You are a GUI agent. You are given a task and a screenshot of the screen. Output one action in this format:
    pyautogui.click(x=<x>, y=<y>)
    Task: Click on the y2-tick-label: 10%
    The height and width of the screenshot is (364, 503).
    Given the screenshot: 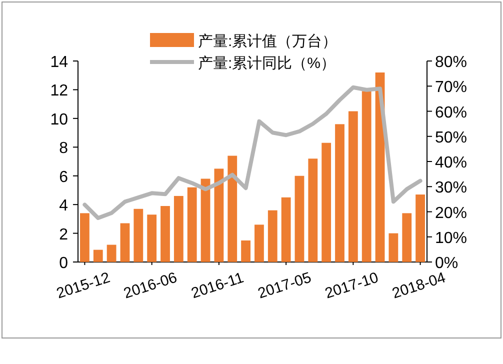 What is the action you would take?
    pyautogui.click(x=451, y=238)
    